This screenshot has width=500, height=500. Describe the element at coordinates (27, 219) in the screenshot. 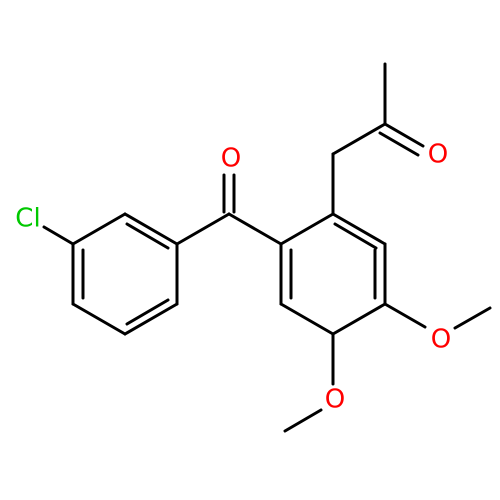

I see `atom-label: Cl` at that location.